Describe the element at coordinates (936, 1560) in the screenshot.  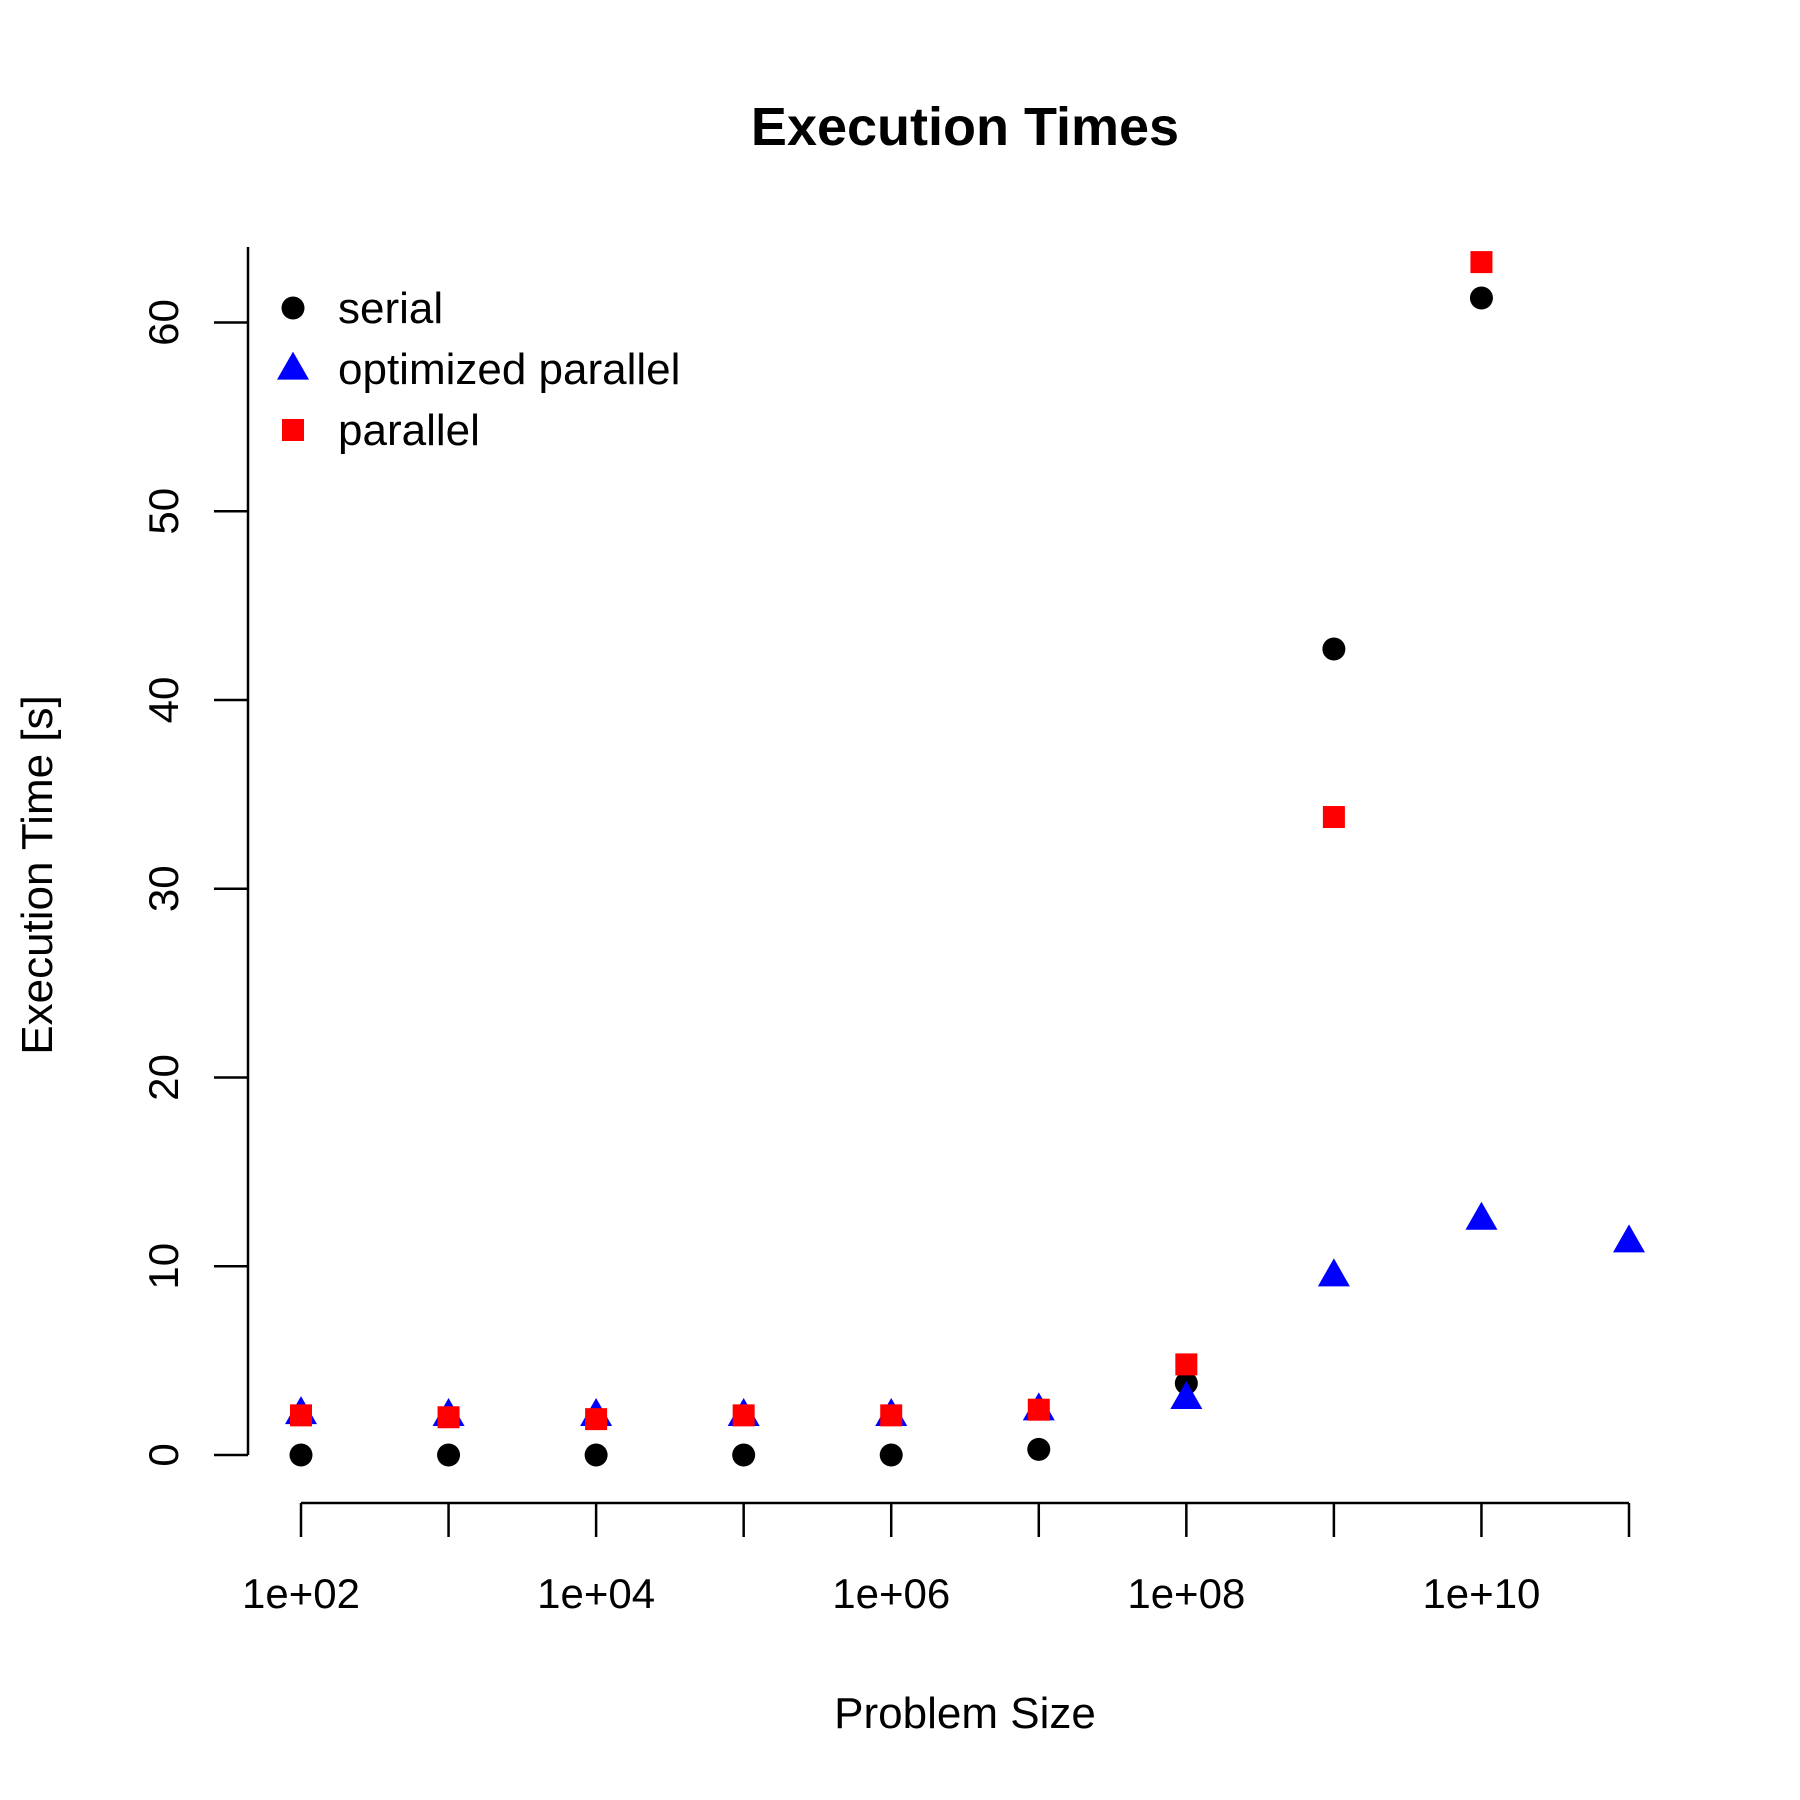
I see `x-axis-ticks: 1e+02 1e+04 1e+06 1e+08 1e+10` at that location.